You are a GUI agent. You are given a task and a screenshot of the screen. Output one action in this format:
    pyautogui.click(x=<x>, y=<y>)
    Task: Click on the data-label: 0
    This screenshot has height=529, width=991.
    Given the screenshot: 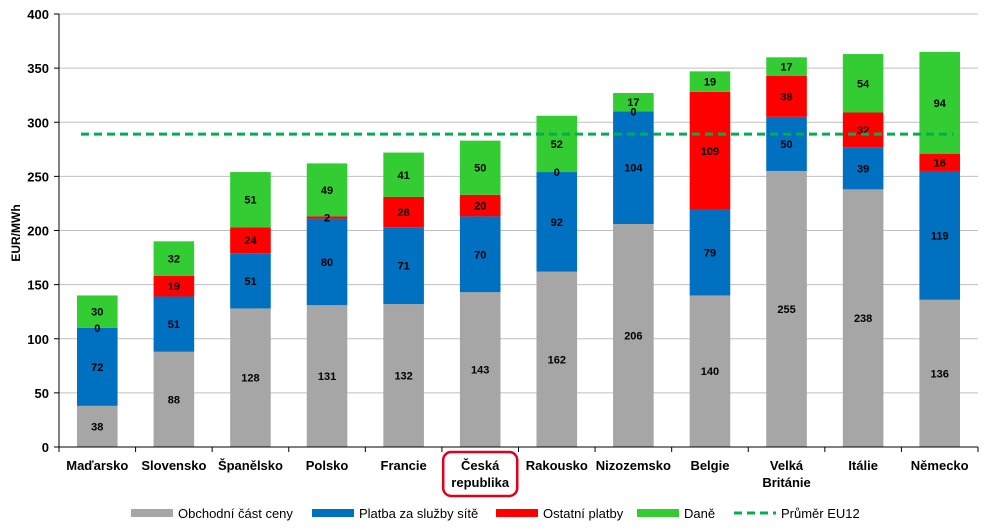 What is the action you would take?
    pyautogui.click(x=557, y=173)
    